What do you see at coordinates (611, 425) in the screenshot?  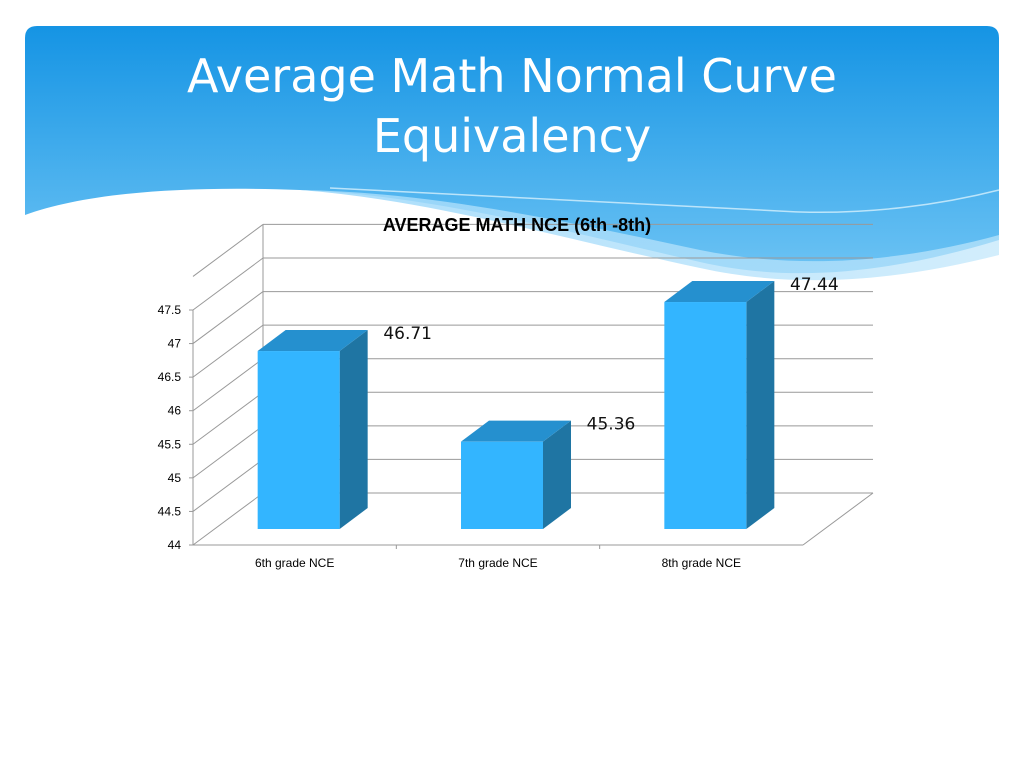 I see `data-label: 45.36` at bounding box center [611, 425].